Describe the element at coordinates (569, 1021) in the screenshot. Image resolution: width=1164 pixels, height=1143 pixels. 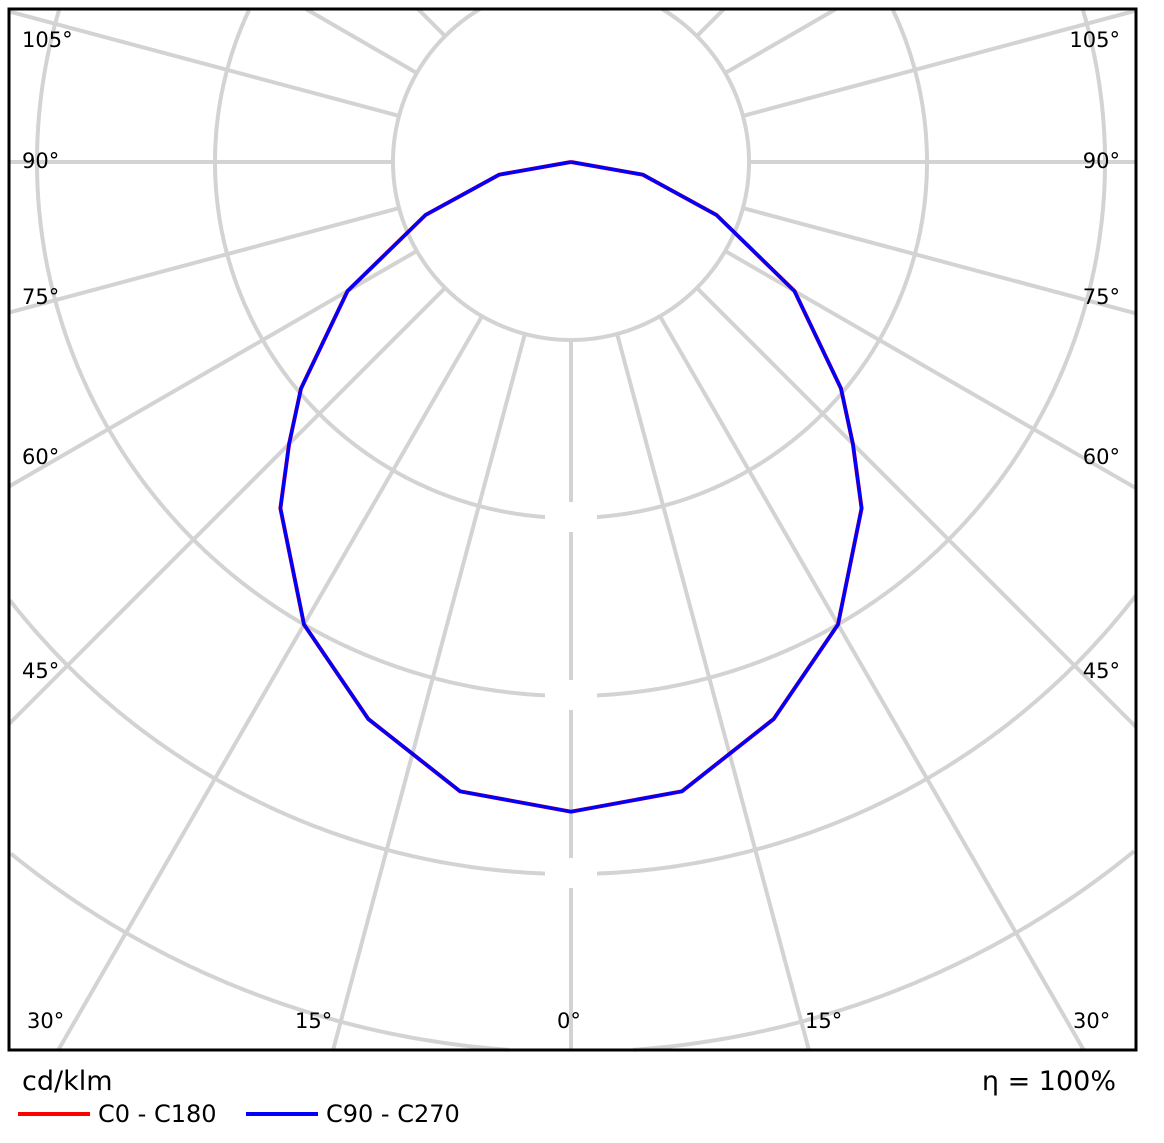
I see `angle-label-bottom: 0°` at that location.